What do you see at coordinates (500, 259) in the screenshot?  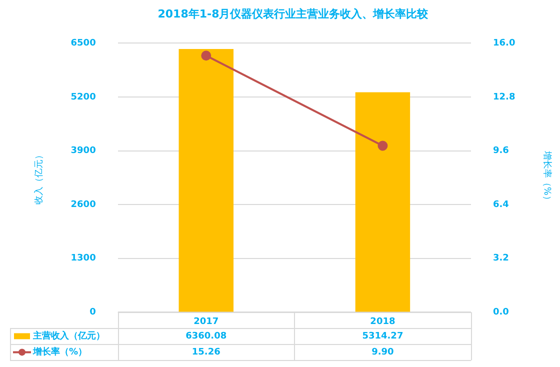 I see `y2-tick-label: 3.2` at bounding box center [500, 259].